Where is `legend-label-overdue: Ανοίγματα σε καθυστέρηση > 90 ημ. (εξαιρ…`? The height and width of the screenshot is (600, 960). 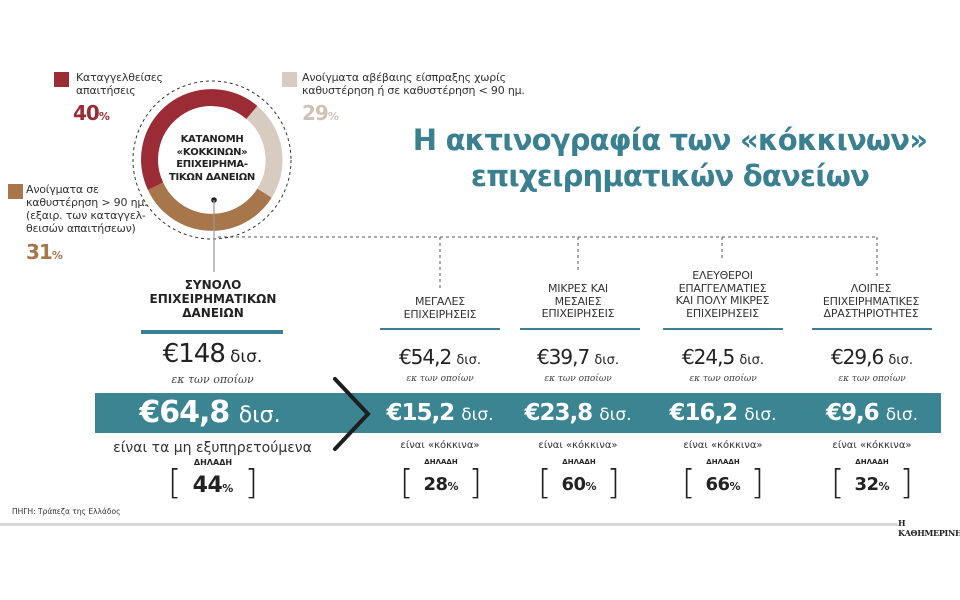 legend-label-overdue: Ανοίγματα σε καθυστέρηση > 90 ημ. (εξαιρ… is located at coordinates (87, 209).